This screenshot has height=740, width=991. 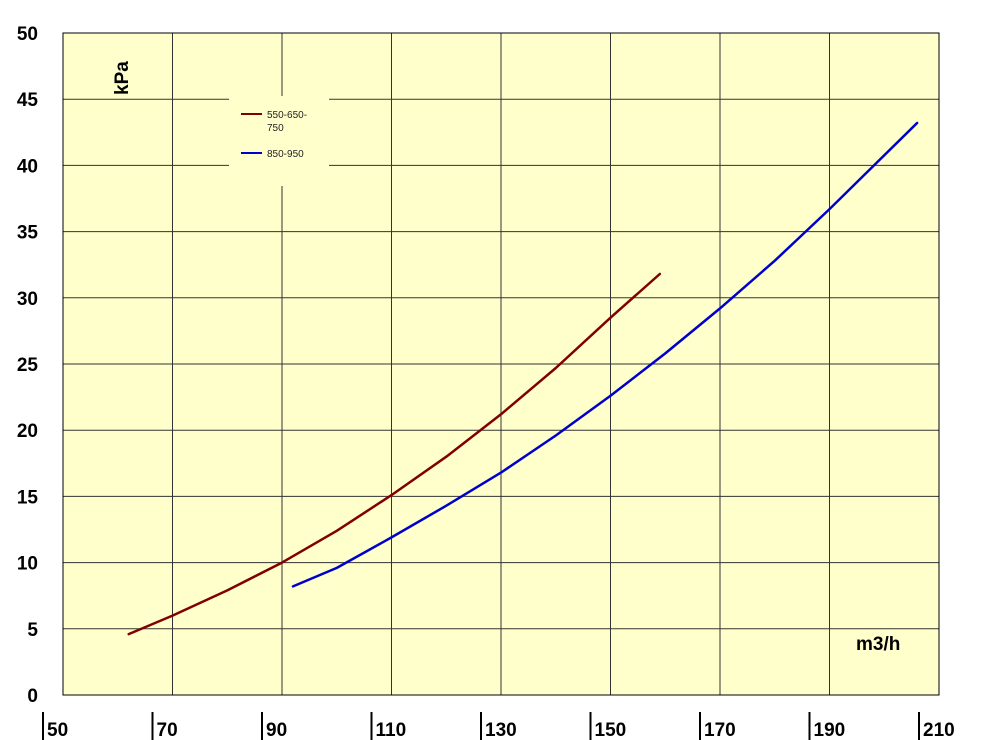 I want to click on legend-box, so click(x=279, y=141).